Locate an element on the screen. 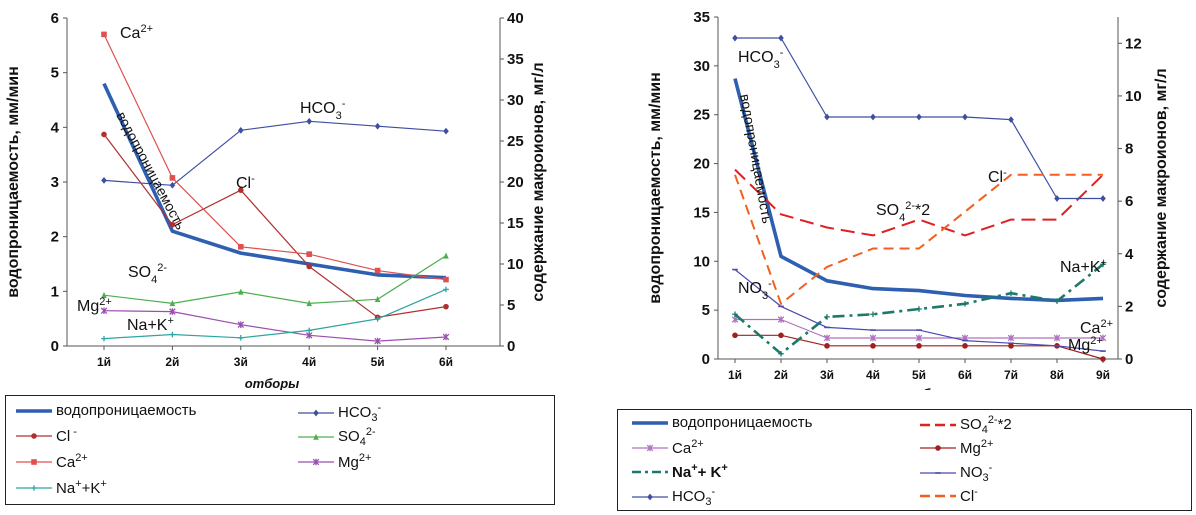  legend-item: SO42-*2 is located at coordinates (965, 425).